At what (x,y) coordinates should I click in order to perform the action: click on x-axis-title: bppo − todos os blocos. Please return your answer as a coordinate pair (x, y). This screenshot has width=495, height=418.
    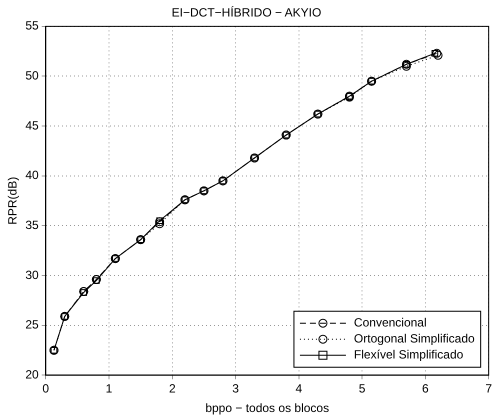
    Looking at the image, I should click on (267, 408).